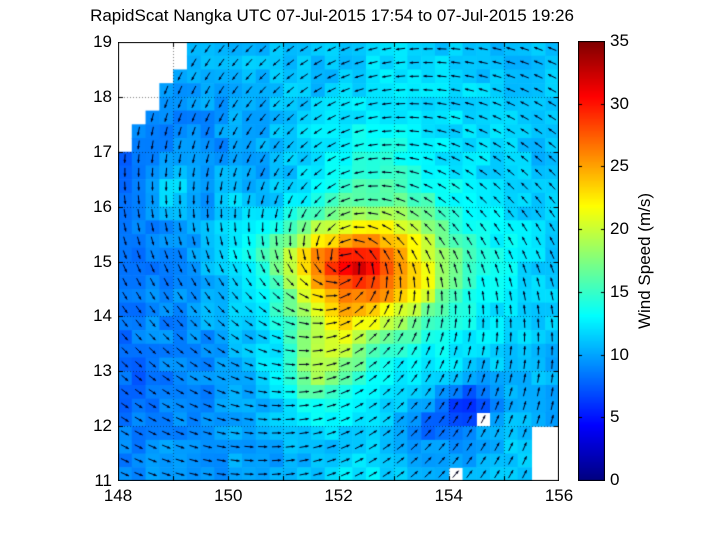 The image size is (720, 540). I want to click on x-tick-label: 148, so click(118, 495).